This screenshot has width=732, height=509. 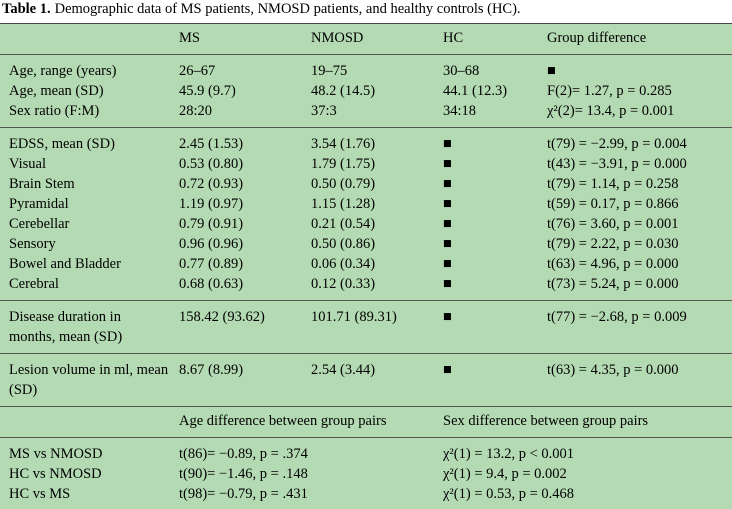 I want to click on row-label: Age, mean (SD), so click(x=56, y=91).